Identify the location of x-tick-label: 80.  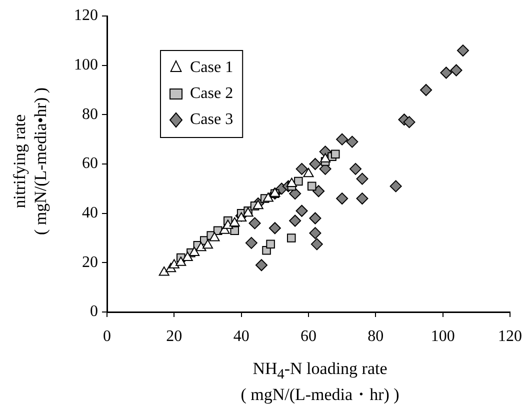
(376, 336).